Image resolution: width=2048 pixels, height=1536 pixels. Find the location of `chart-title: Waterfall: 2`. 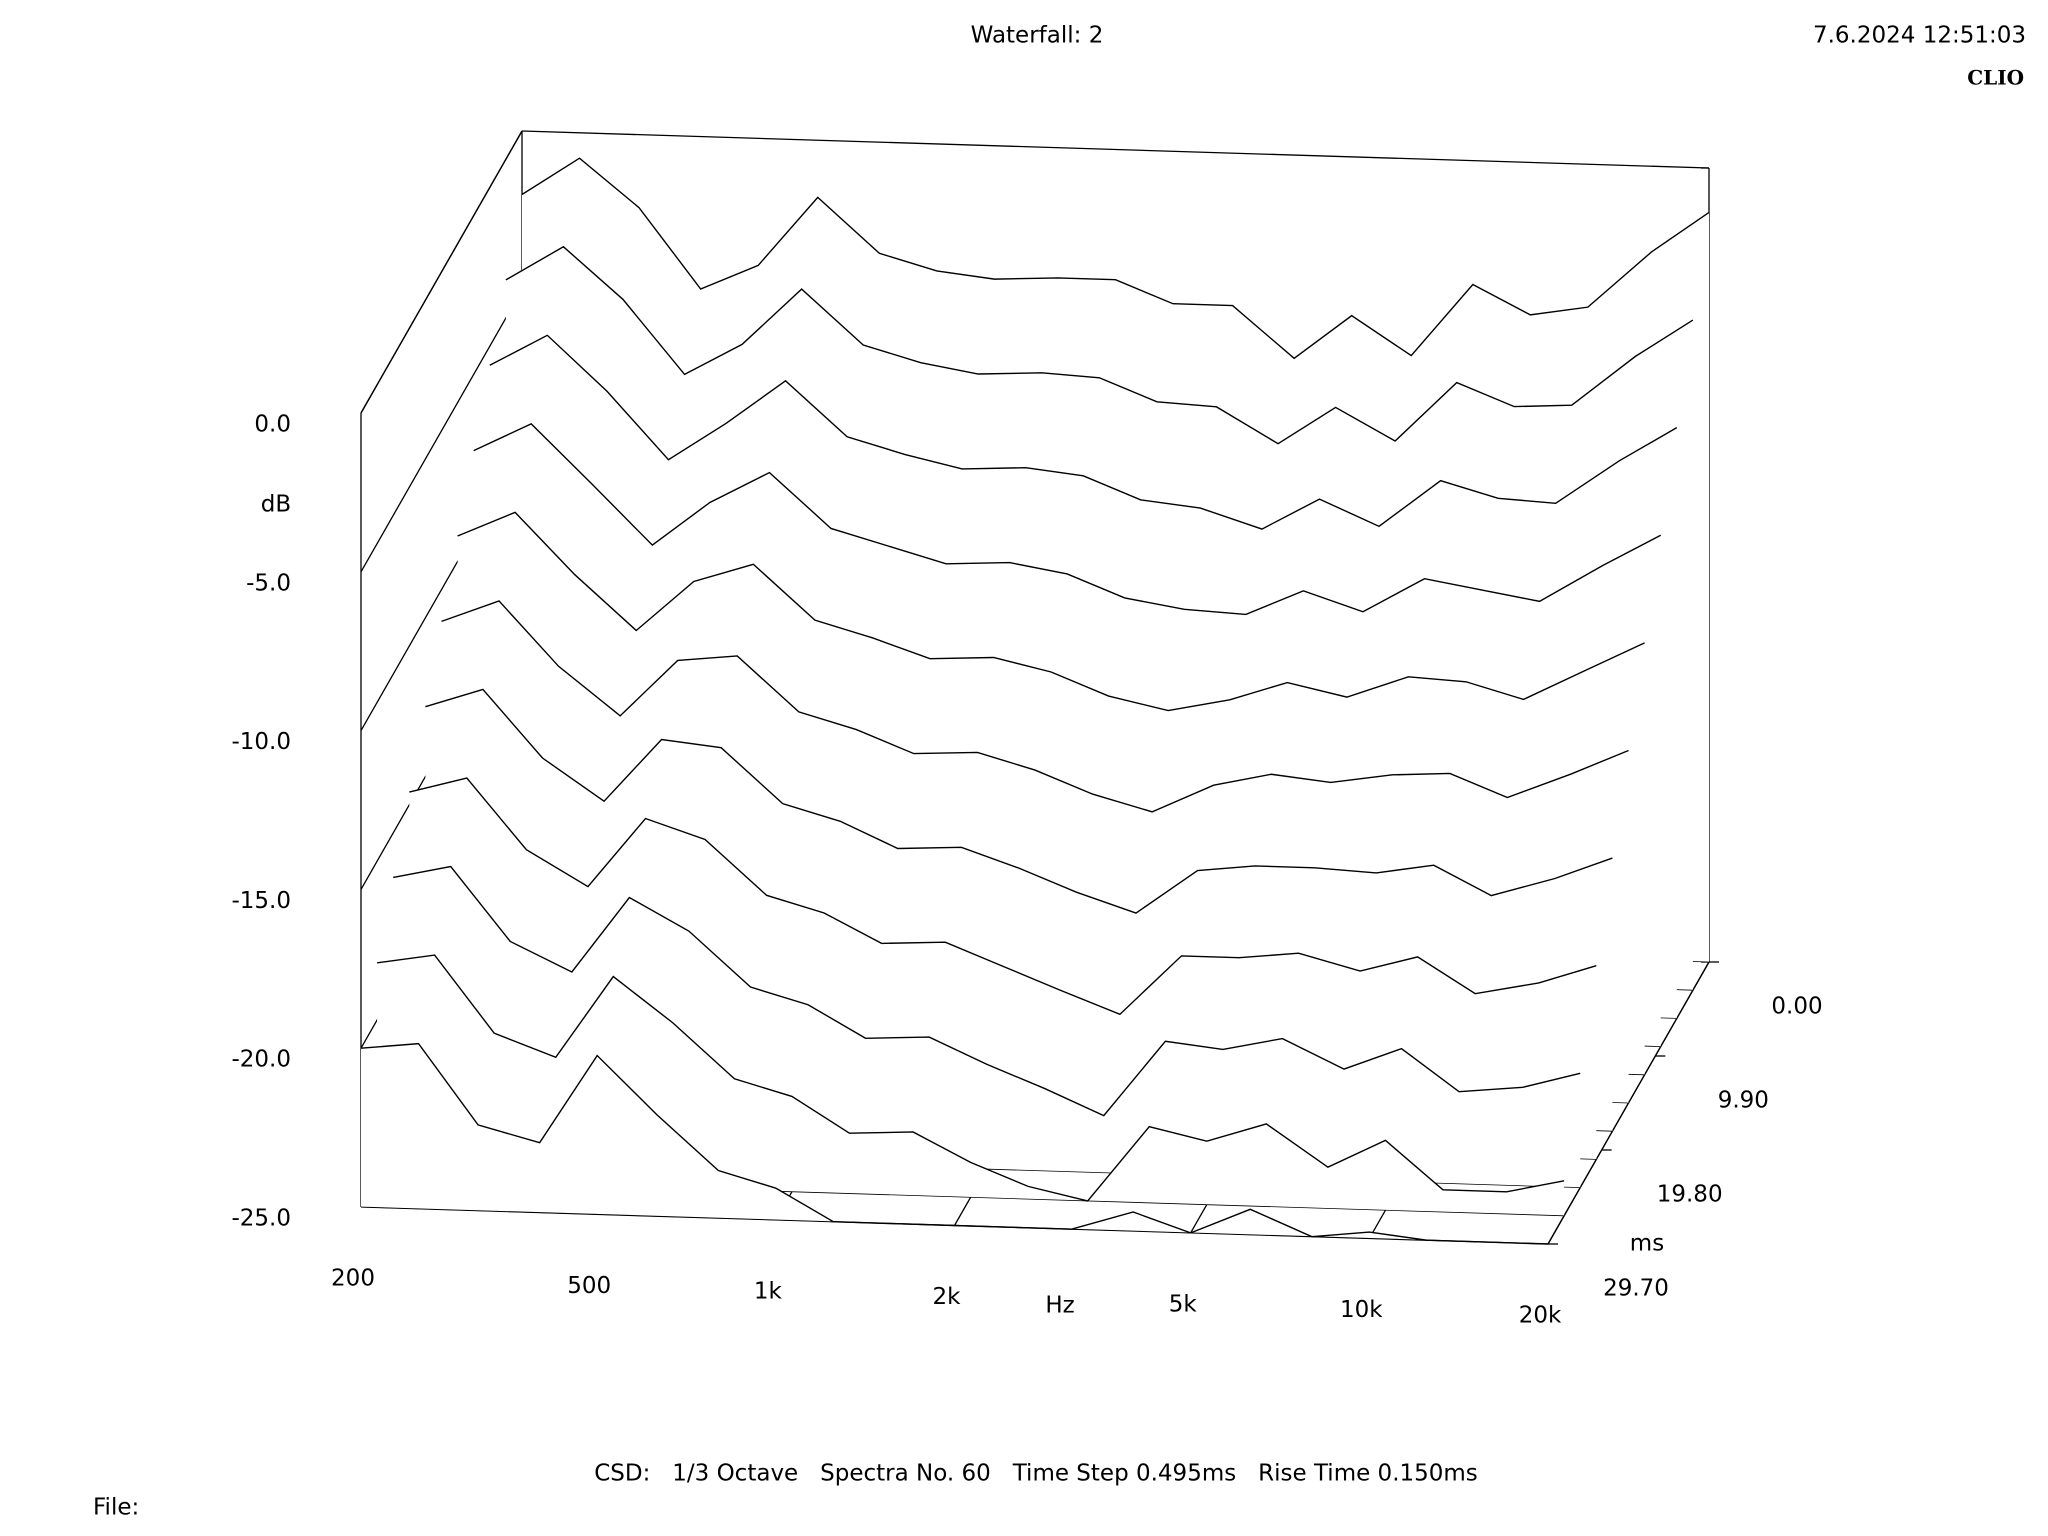

chart-title: Waterfall: 2 is located at coordinates (1037, 36).